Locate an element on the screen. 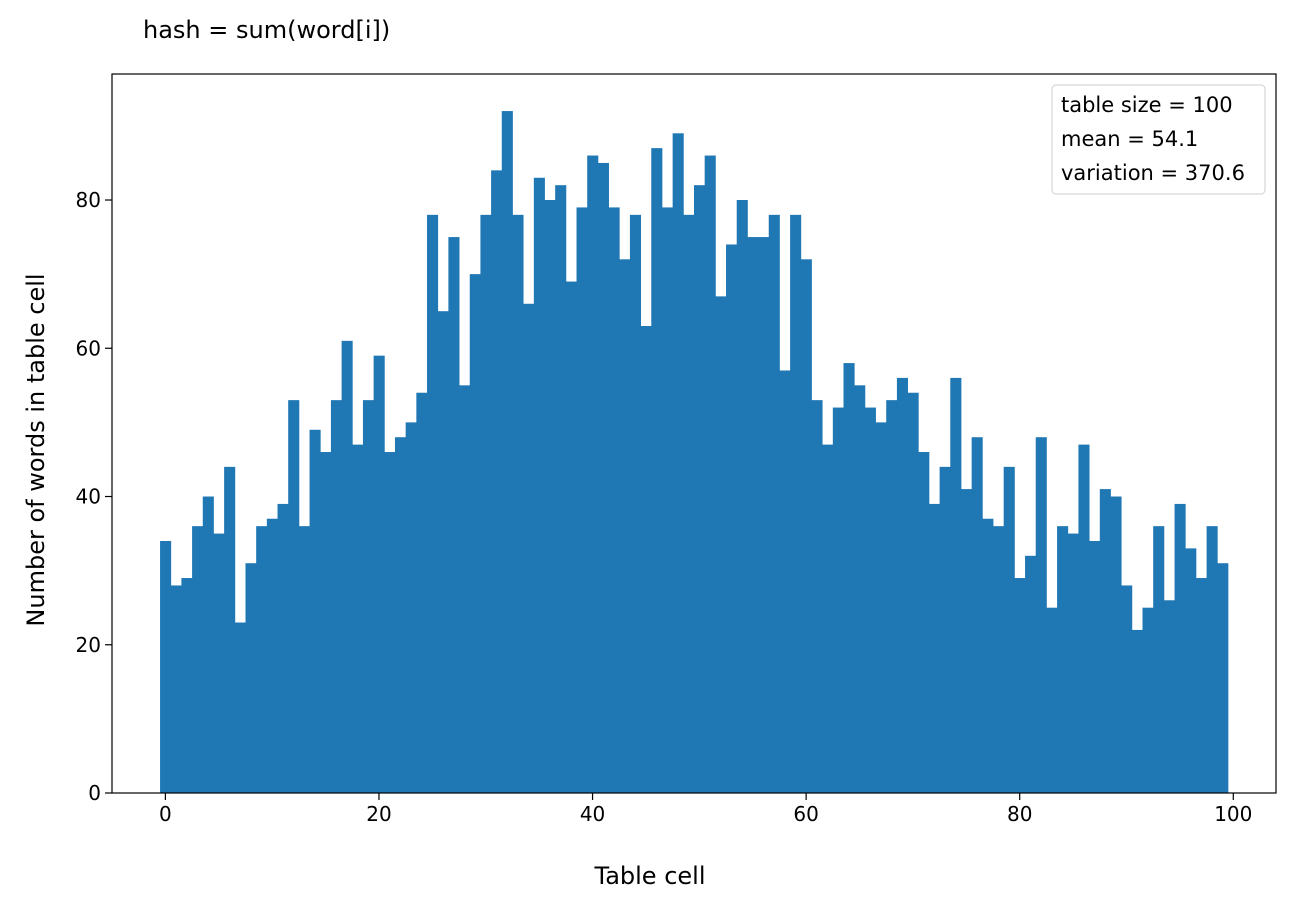 Image resolution: width=1300 pixels, height=900 pixels. y-tick-label-40: 40 is located at coordinates (88, 497).